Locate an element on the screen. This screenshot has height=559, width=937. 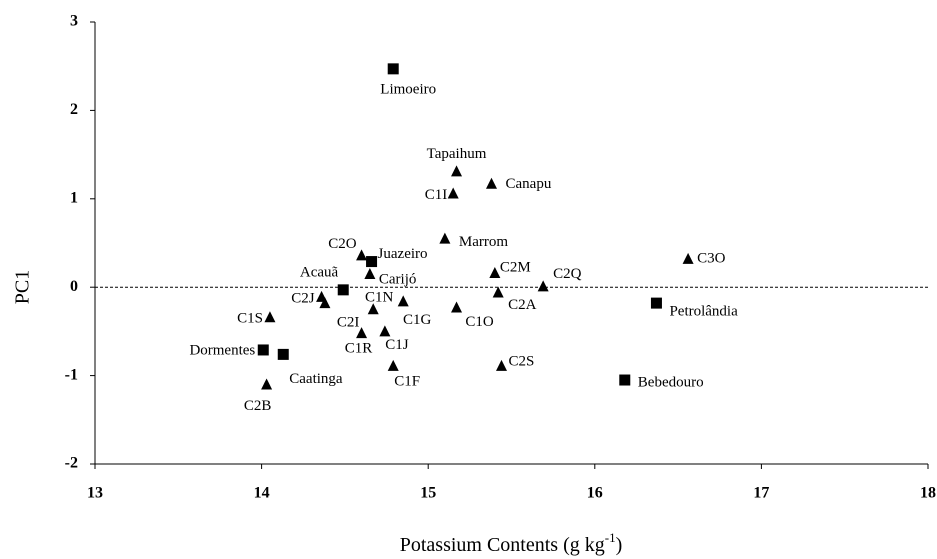
point-label: Tapaihum is located at coordinates (457, 154).